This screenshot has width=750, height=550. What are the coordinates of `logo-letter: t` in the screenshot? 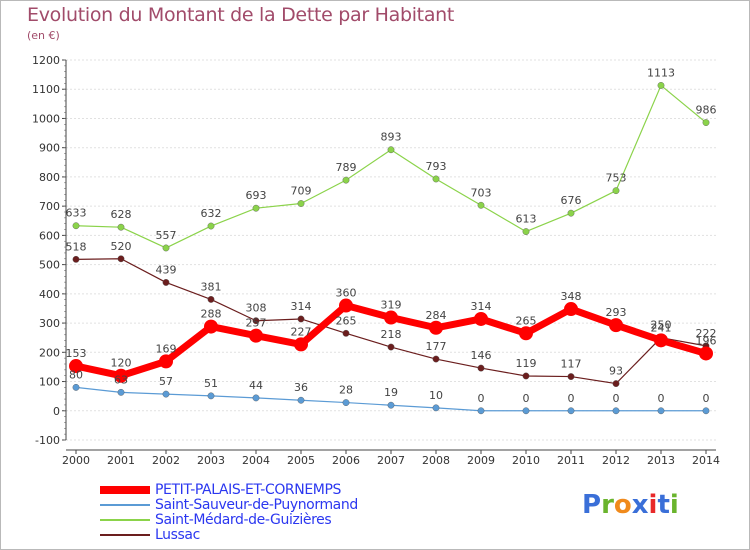 It's located at (663, 505).